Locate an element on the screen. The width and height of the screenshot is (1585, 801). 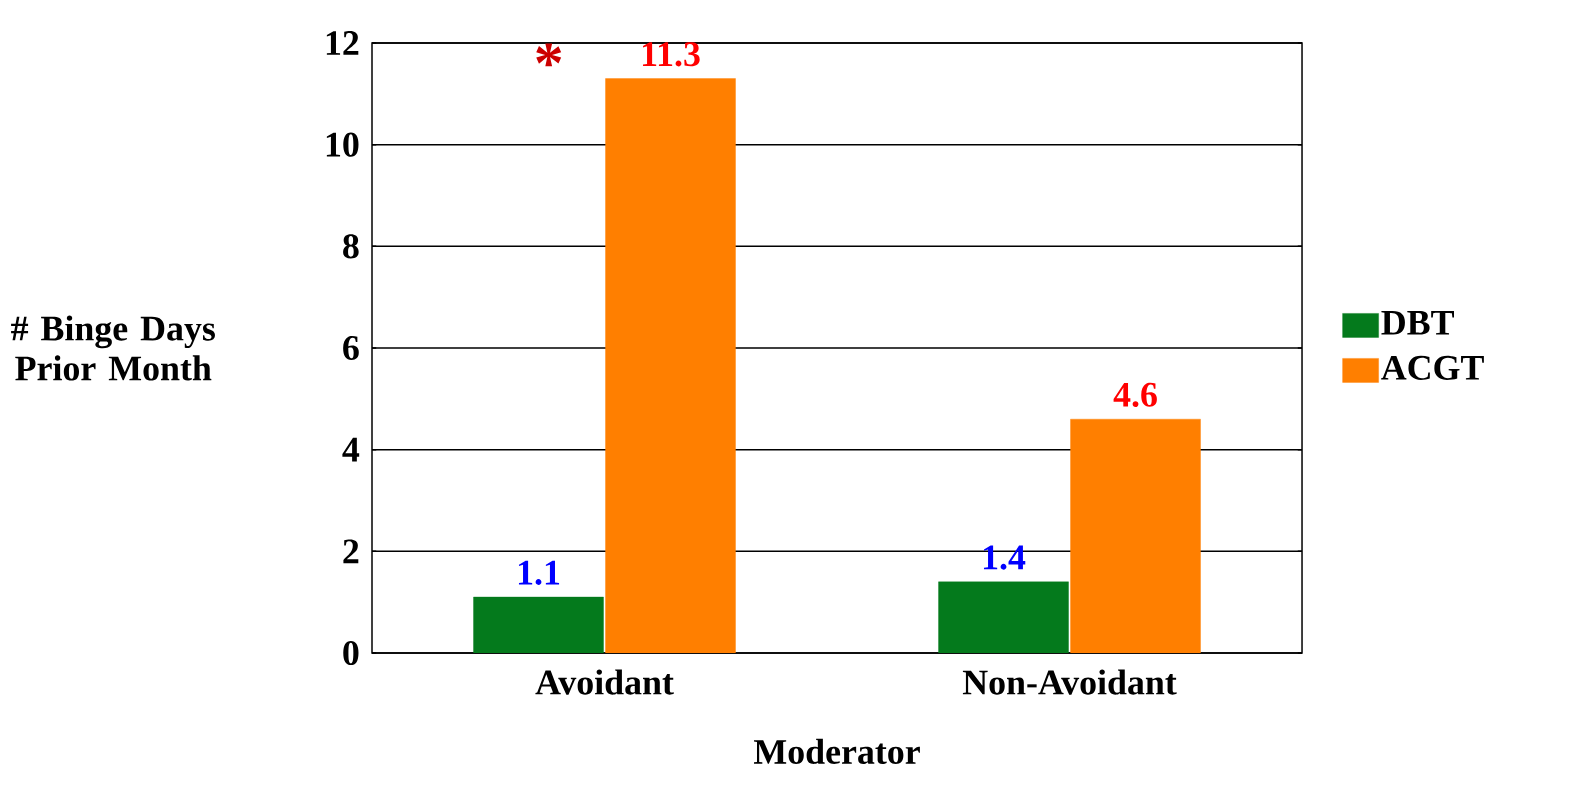
y-tick-label: 12 is located at coordinates (342, 43).